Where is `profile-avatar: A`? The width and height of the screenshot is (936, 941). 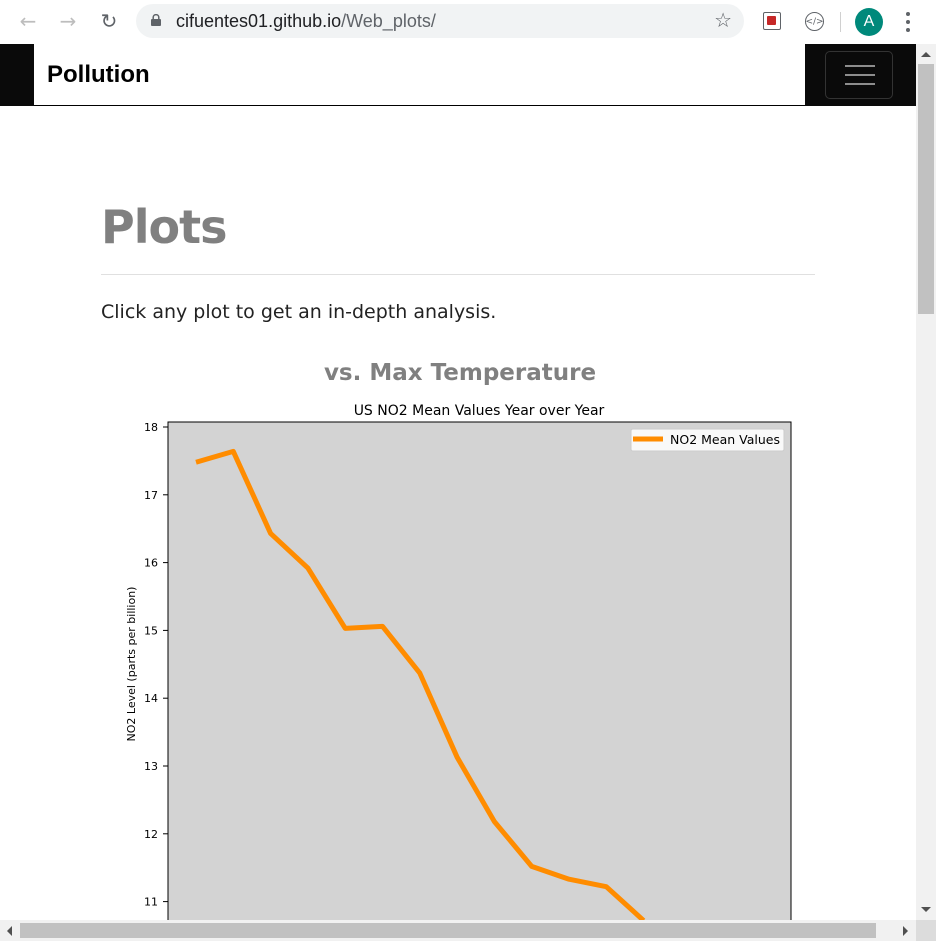 profile-avatar: A is located at coordinates (869, 22).